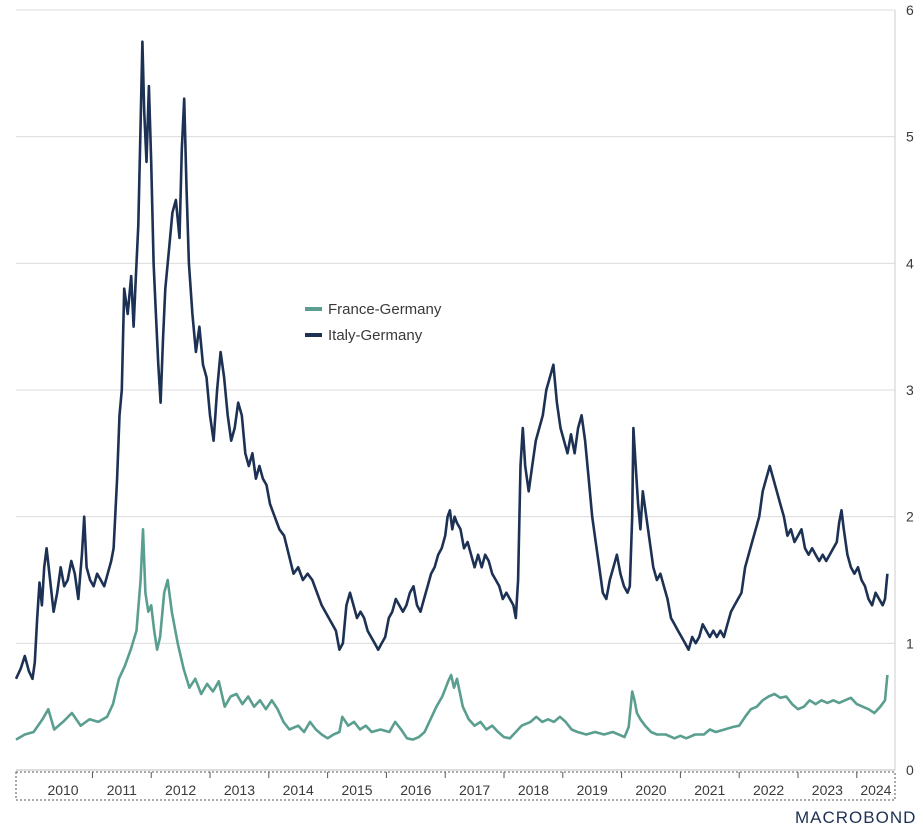 Image resolution: width=923 pixels, height=837 pixels. What do you see at coordinates (910, 643) in the screenshot?
I see `y-tick-label: 1` at bounding box center [910, 643].